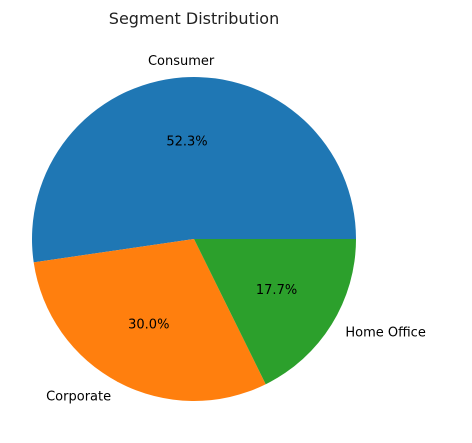  What do you see at coordinates (78, 396) in the screenshot?
I see `category-label-corporate: Corporate` at bounding box center [78, 396].